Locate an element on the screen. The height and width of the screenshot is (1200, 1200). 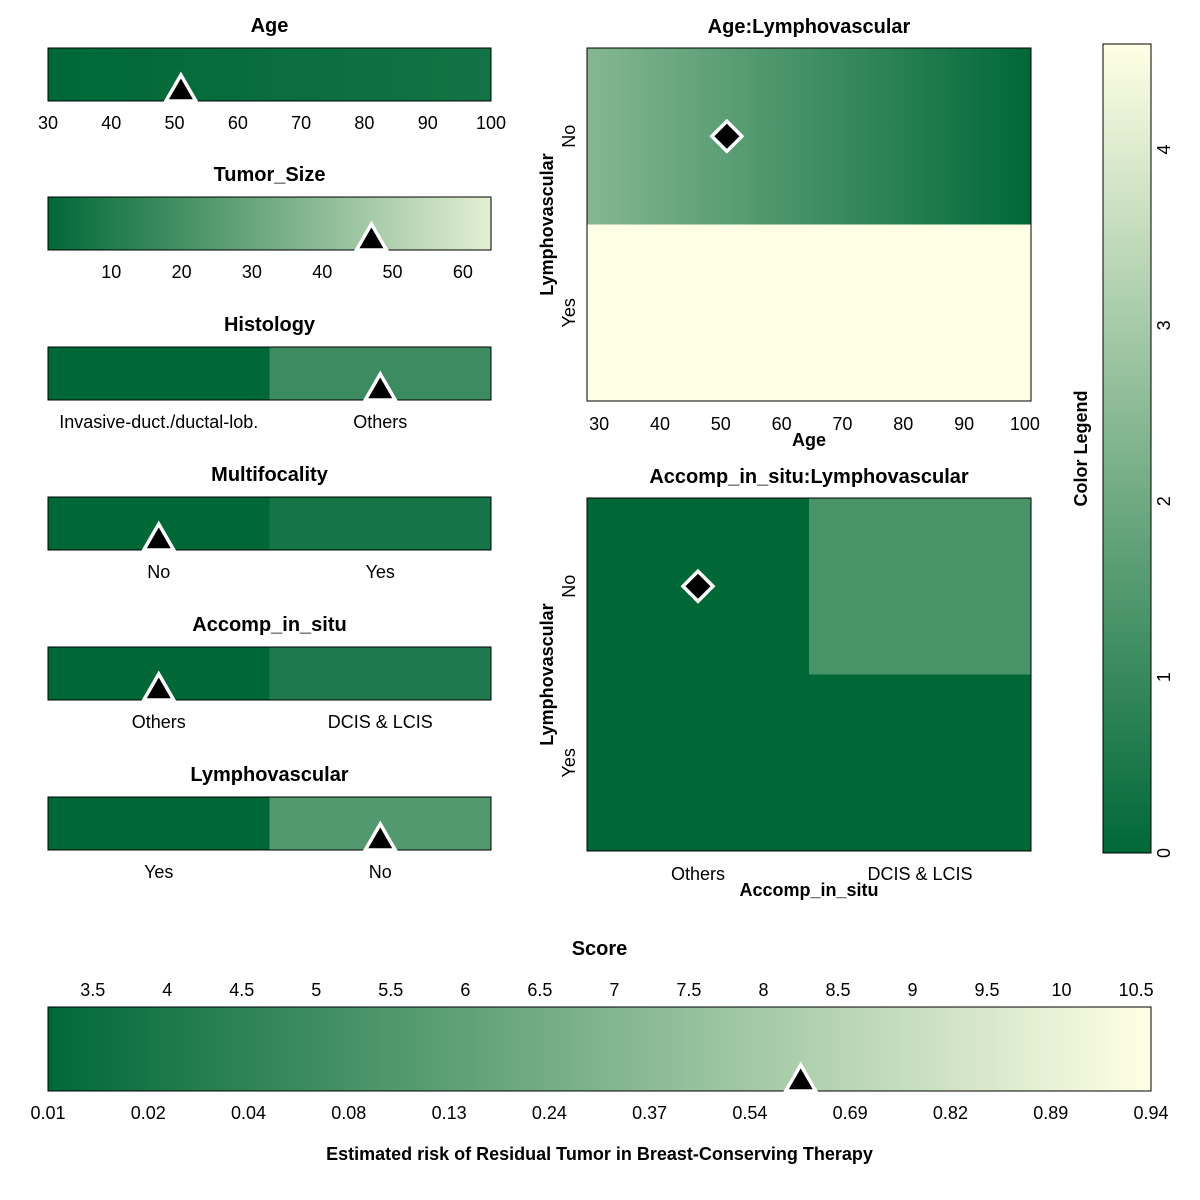
age-bar is located at coordinates (269, 74).